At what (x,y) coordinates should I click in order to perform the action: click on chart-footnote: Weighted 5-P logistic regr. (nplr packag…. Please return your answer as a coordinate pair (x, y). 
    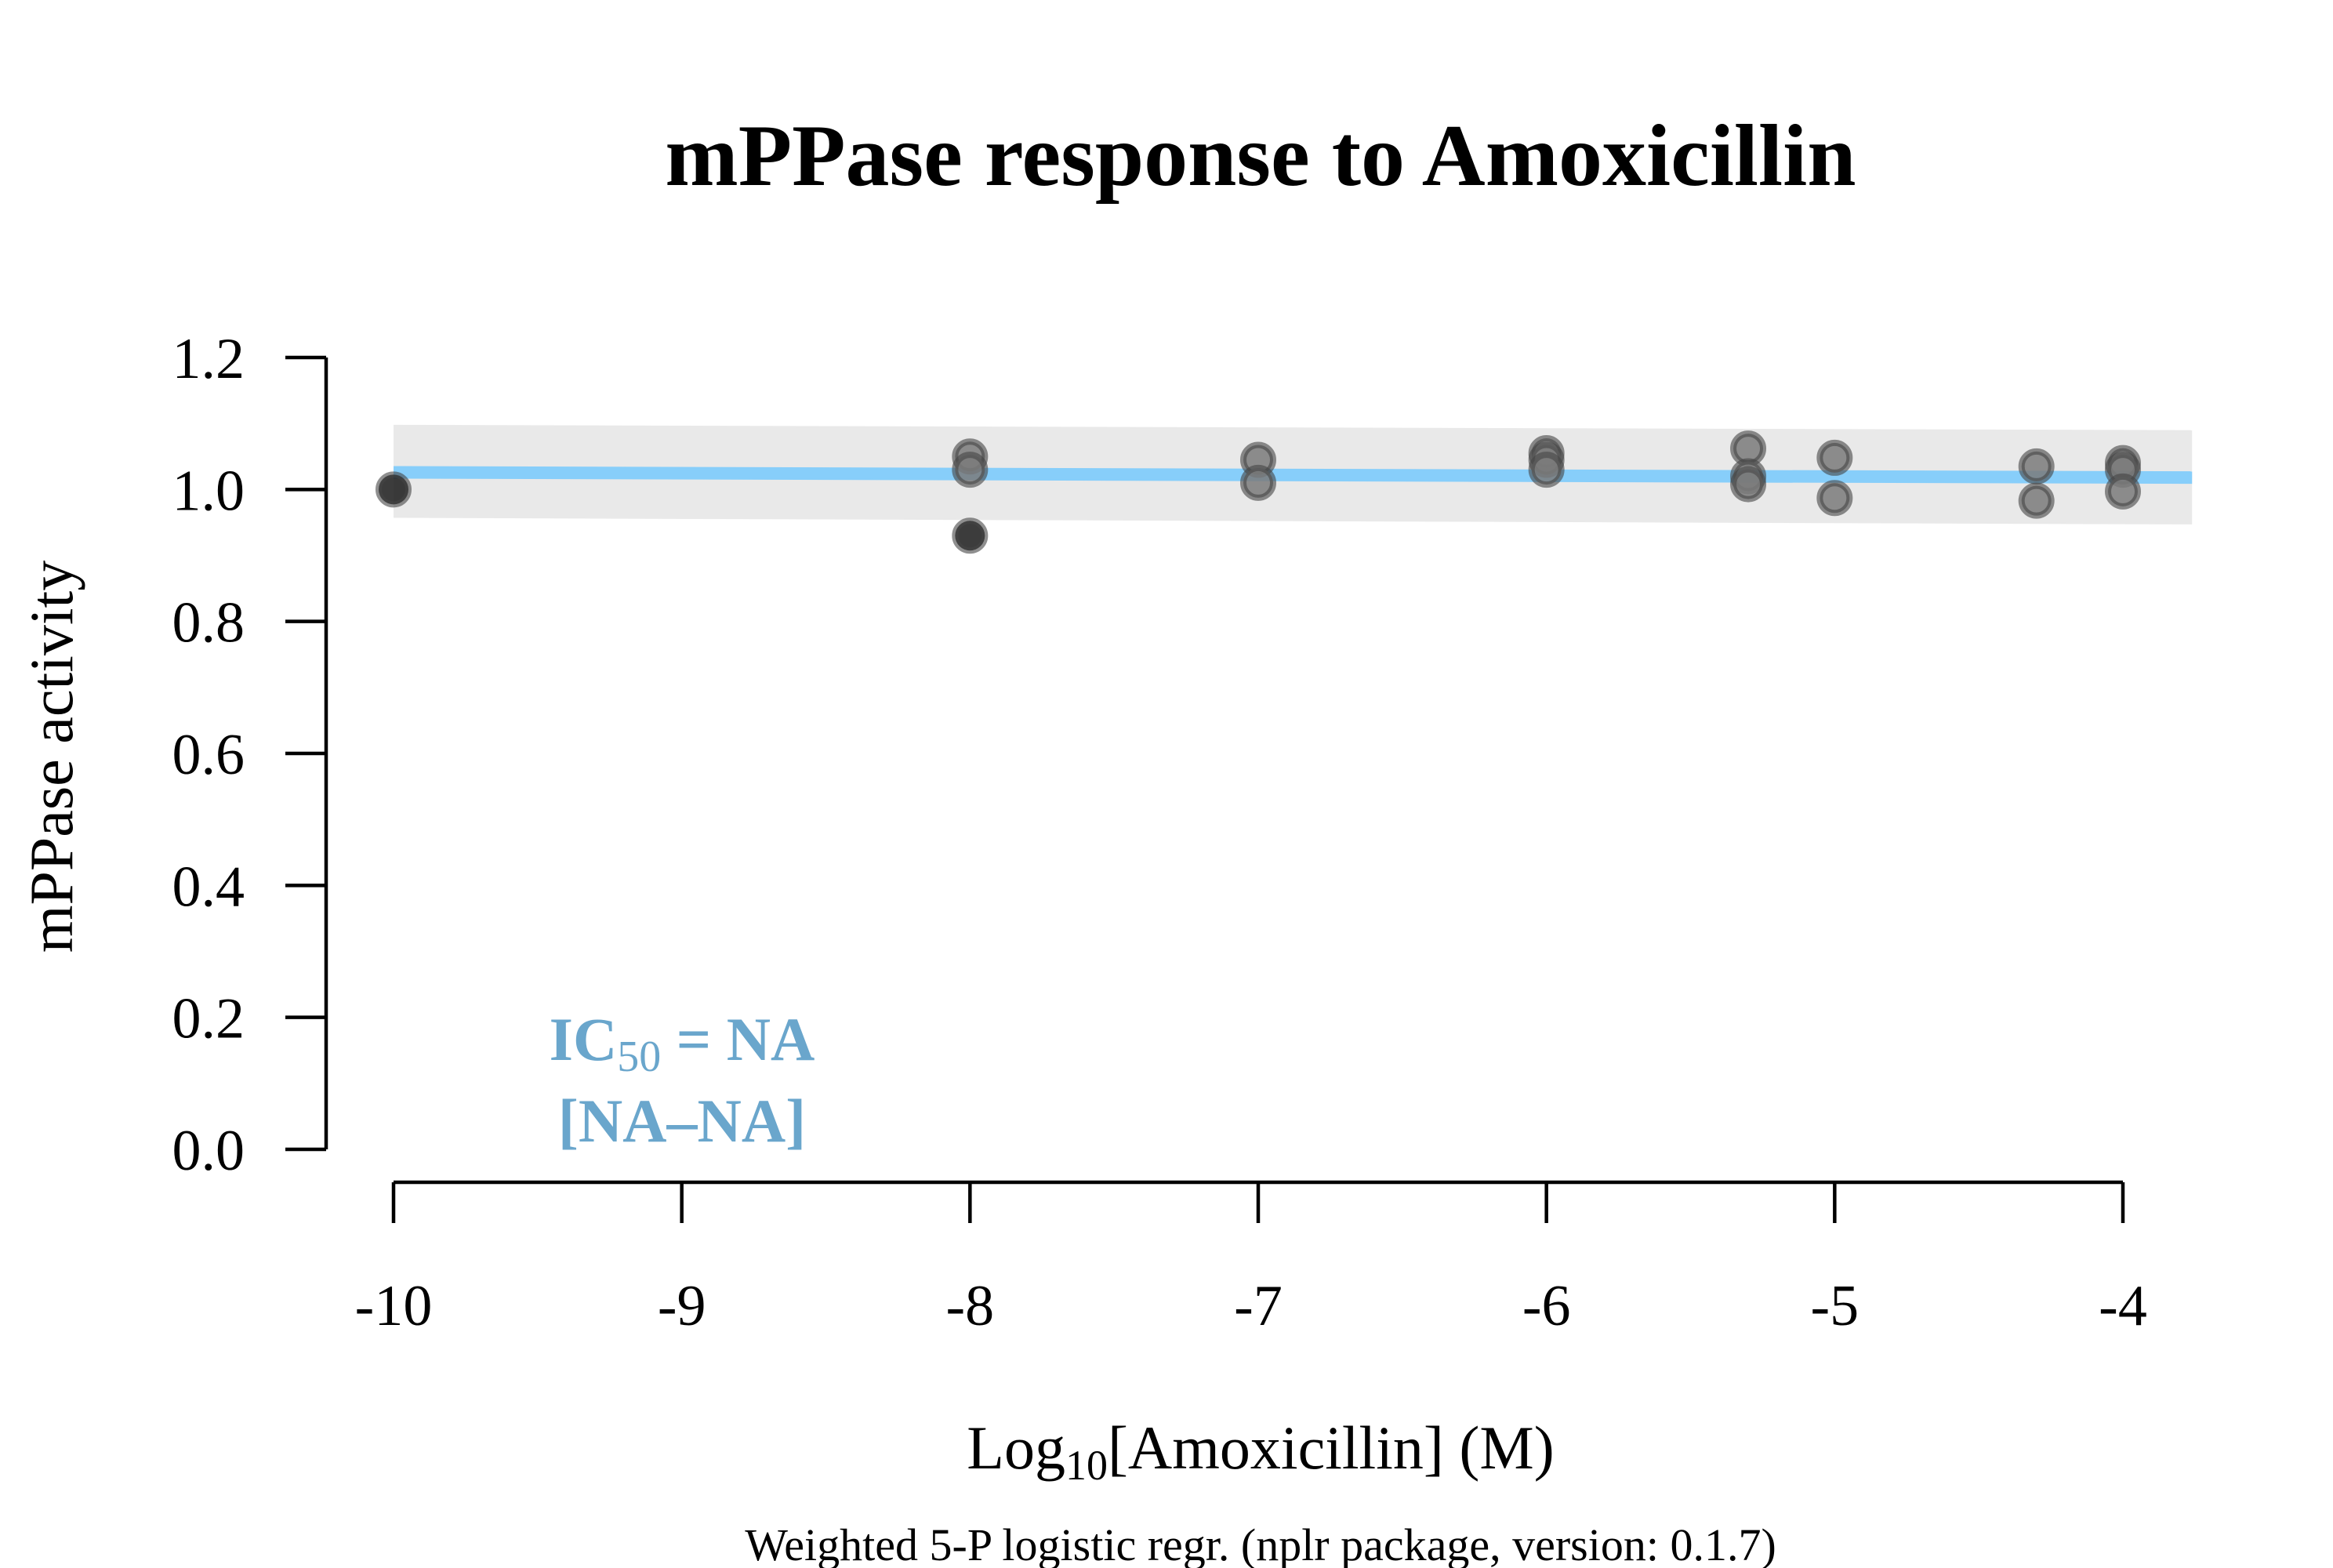
    Looking at the image, I should click on (1260, 1543).